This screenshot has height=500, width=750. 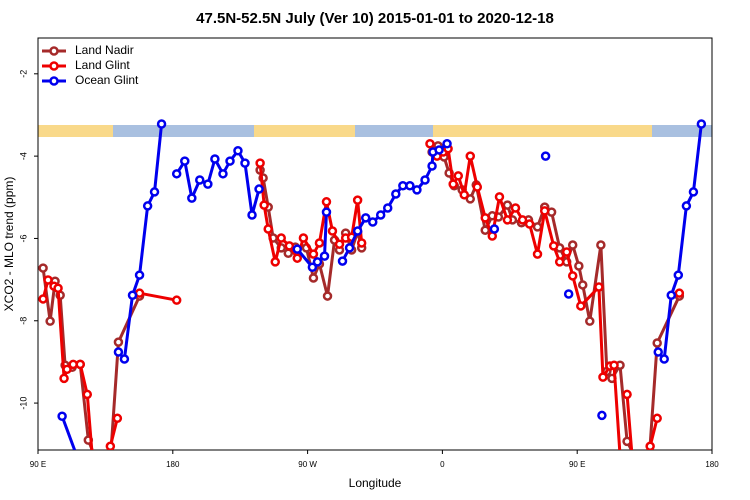 What do you see at coordinates (307, 464) in the screenshot?
I see `x-tick-label: 90 W` at bounding box center [307, 464].